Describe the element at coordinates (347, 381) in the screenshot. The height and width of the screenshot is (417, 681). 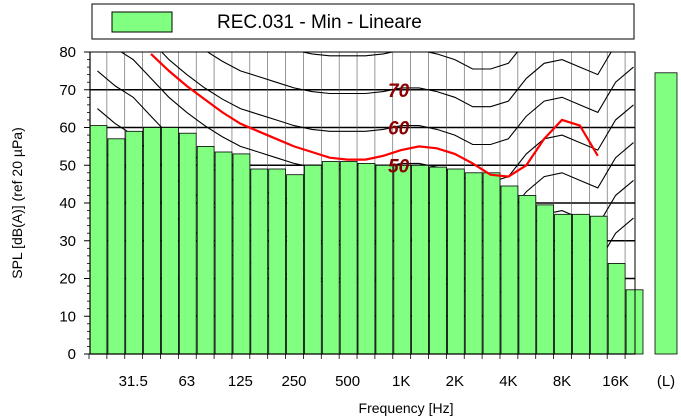
I see `x-tick-label: 500` at that location.